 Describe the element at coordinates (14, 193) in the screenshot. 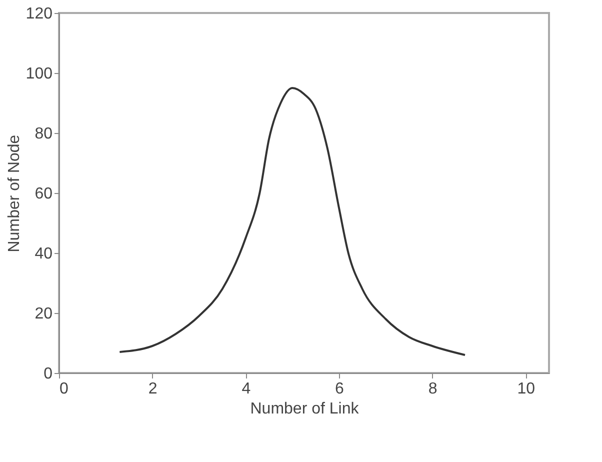

I see `y-axis-title: Number of Node` at that location.